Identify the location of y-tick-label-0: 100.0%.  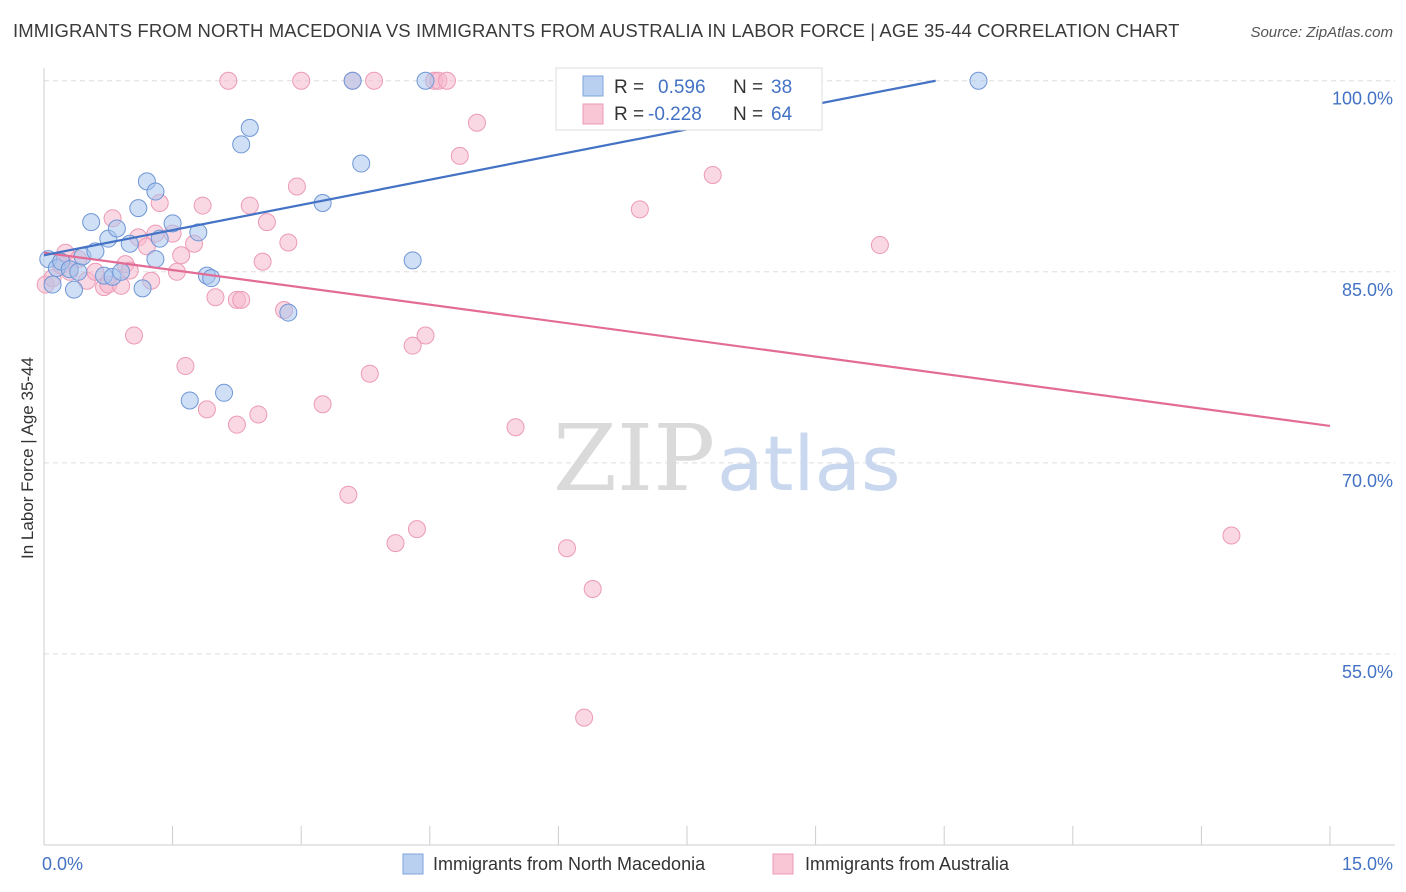
(1362, 99).